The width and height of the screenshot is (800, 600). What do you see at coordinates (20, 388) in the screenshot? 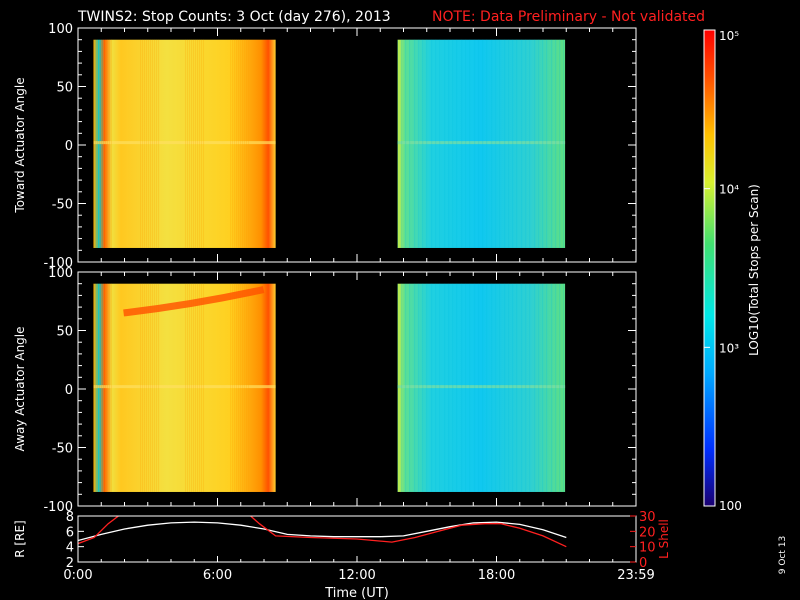
I see `y-axis-label: Away Actuator Angle` at bounding box center [20, 388].